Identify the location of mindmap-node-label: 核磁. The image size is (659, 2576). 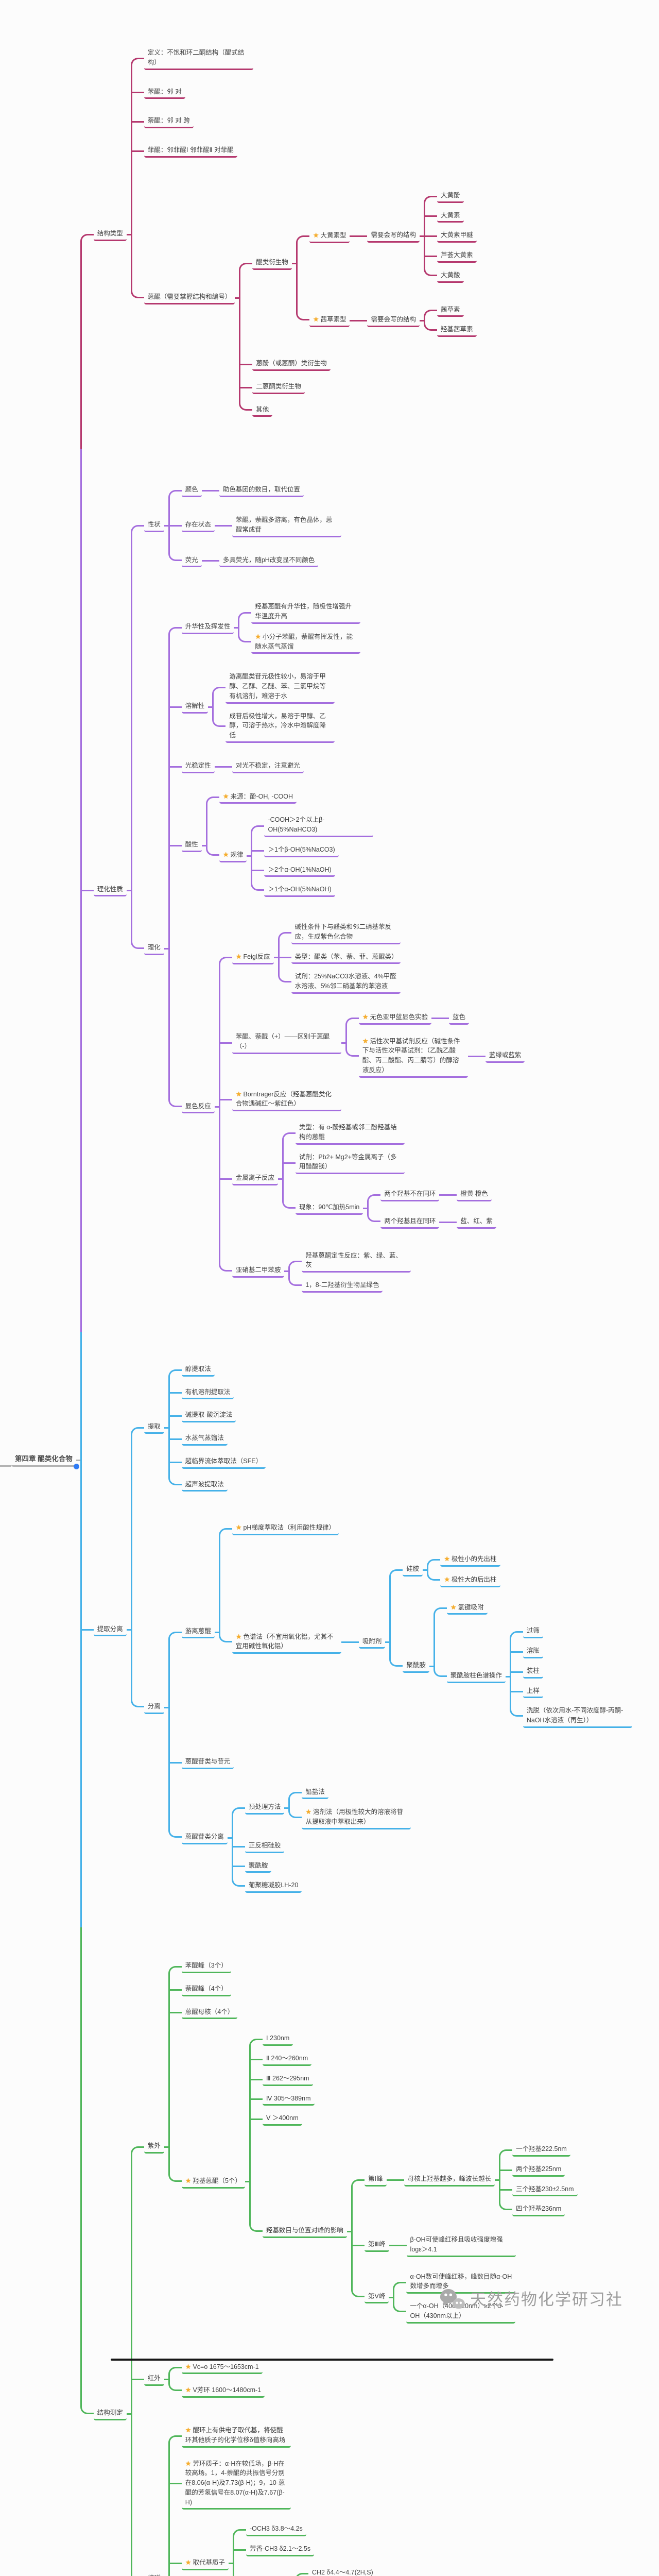
(154, 2574).